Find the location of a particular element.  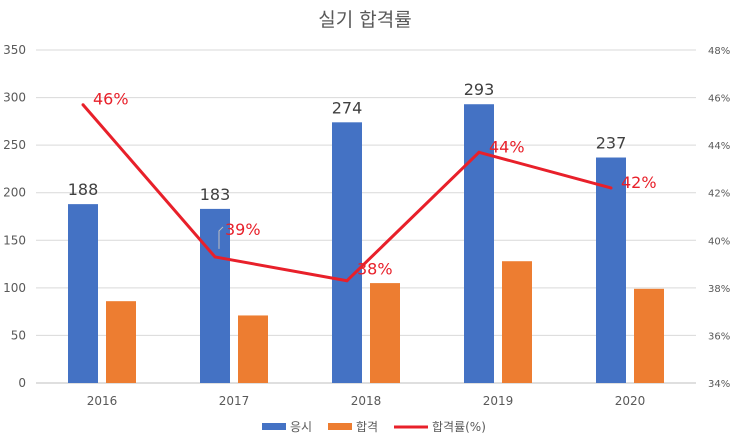

rate-value-label: 39% is located at coordinates (243, 229).